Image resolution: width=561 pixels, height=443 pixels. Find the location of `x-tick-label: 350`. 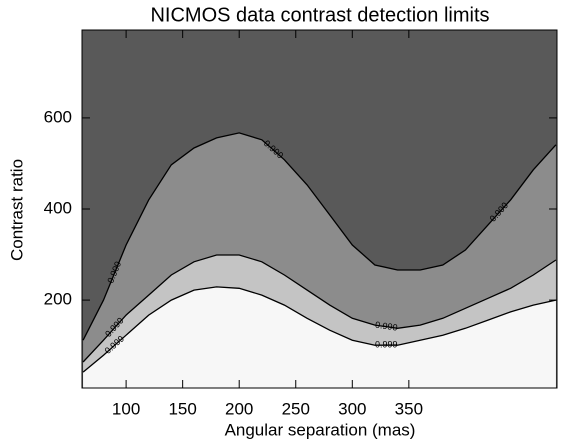

x-tick-label: 350 is located at coordinates (409, 408).